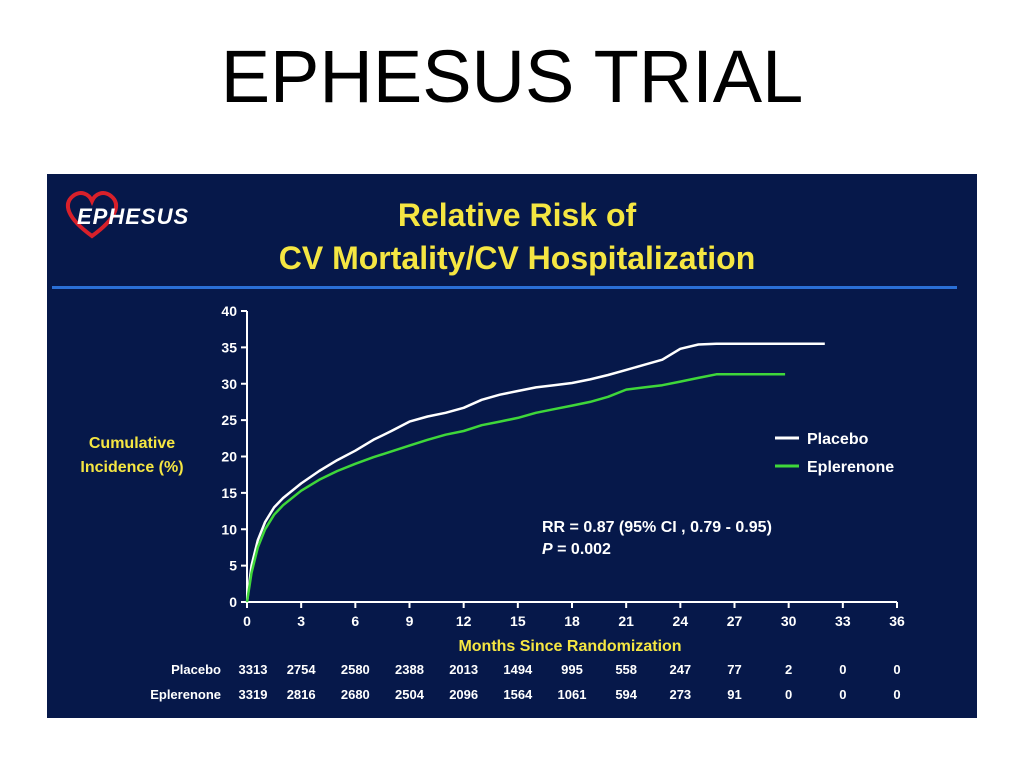  Describe the element at coordinates (131, 467) in the screenshot. I see `y-axis-label-line2: Incidence (%)` at that location.